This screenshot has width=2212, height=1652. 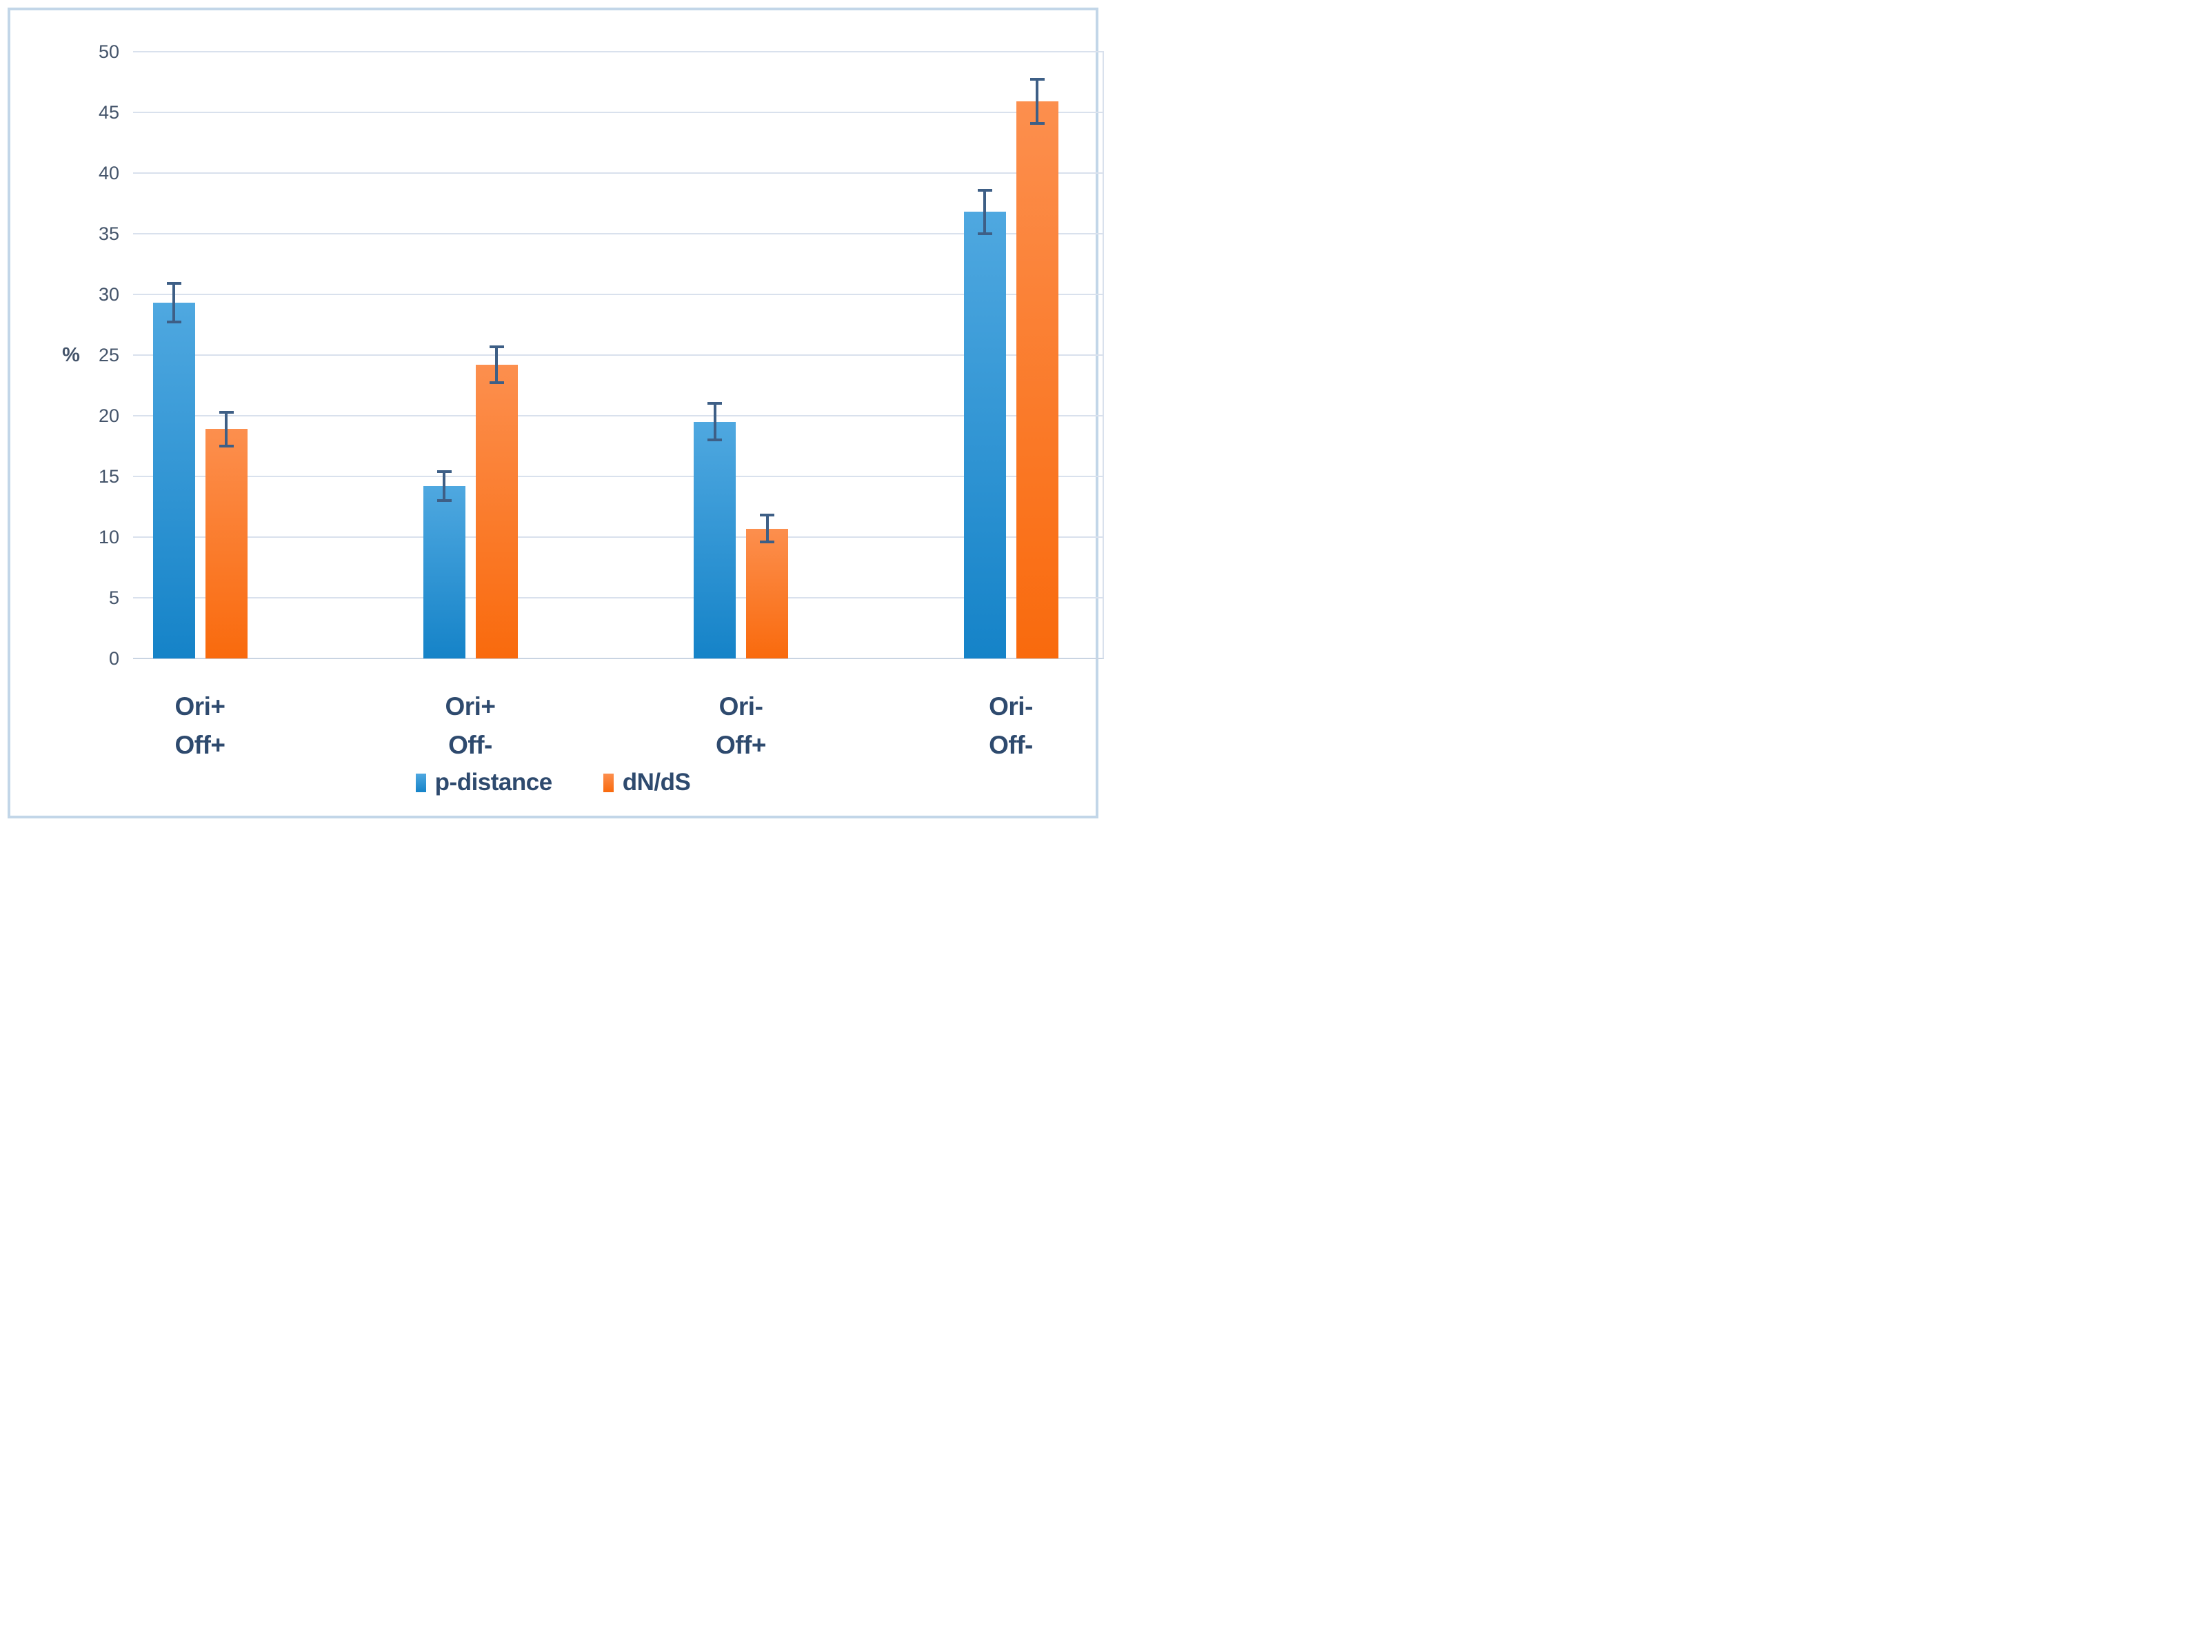 I want to click on y-tick-label: 5, so click(x=113, y=598).